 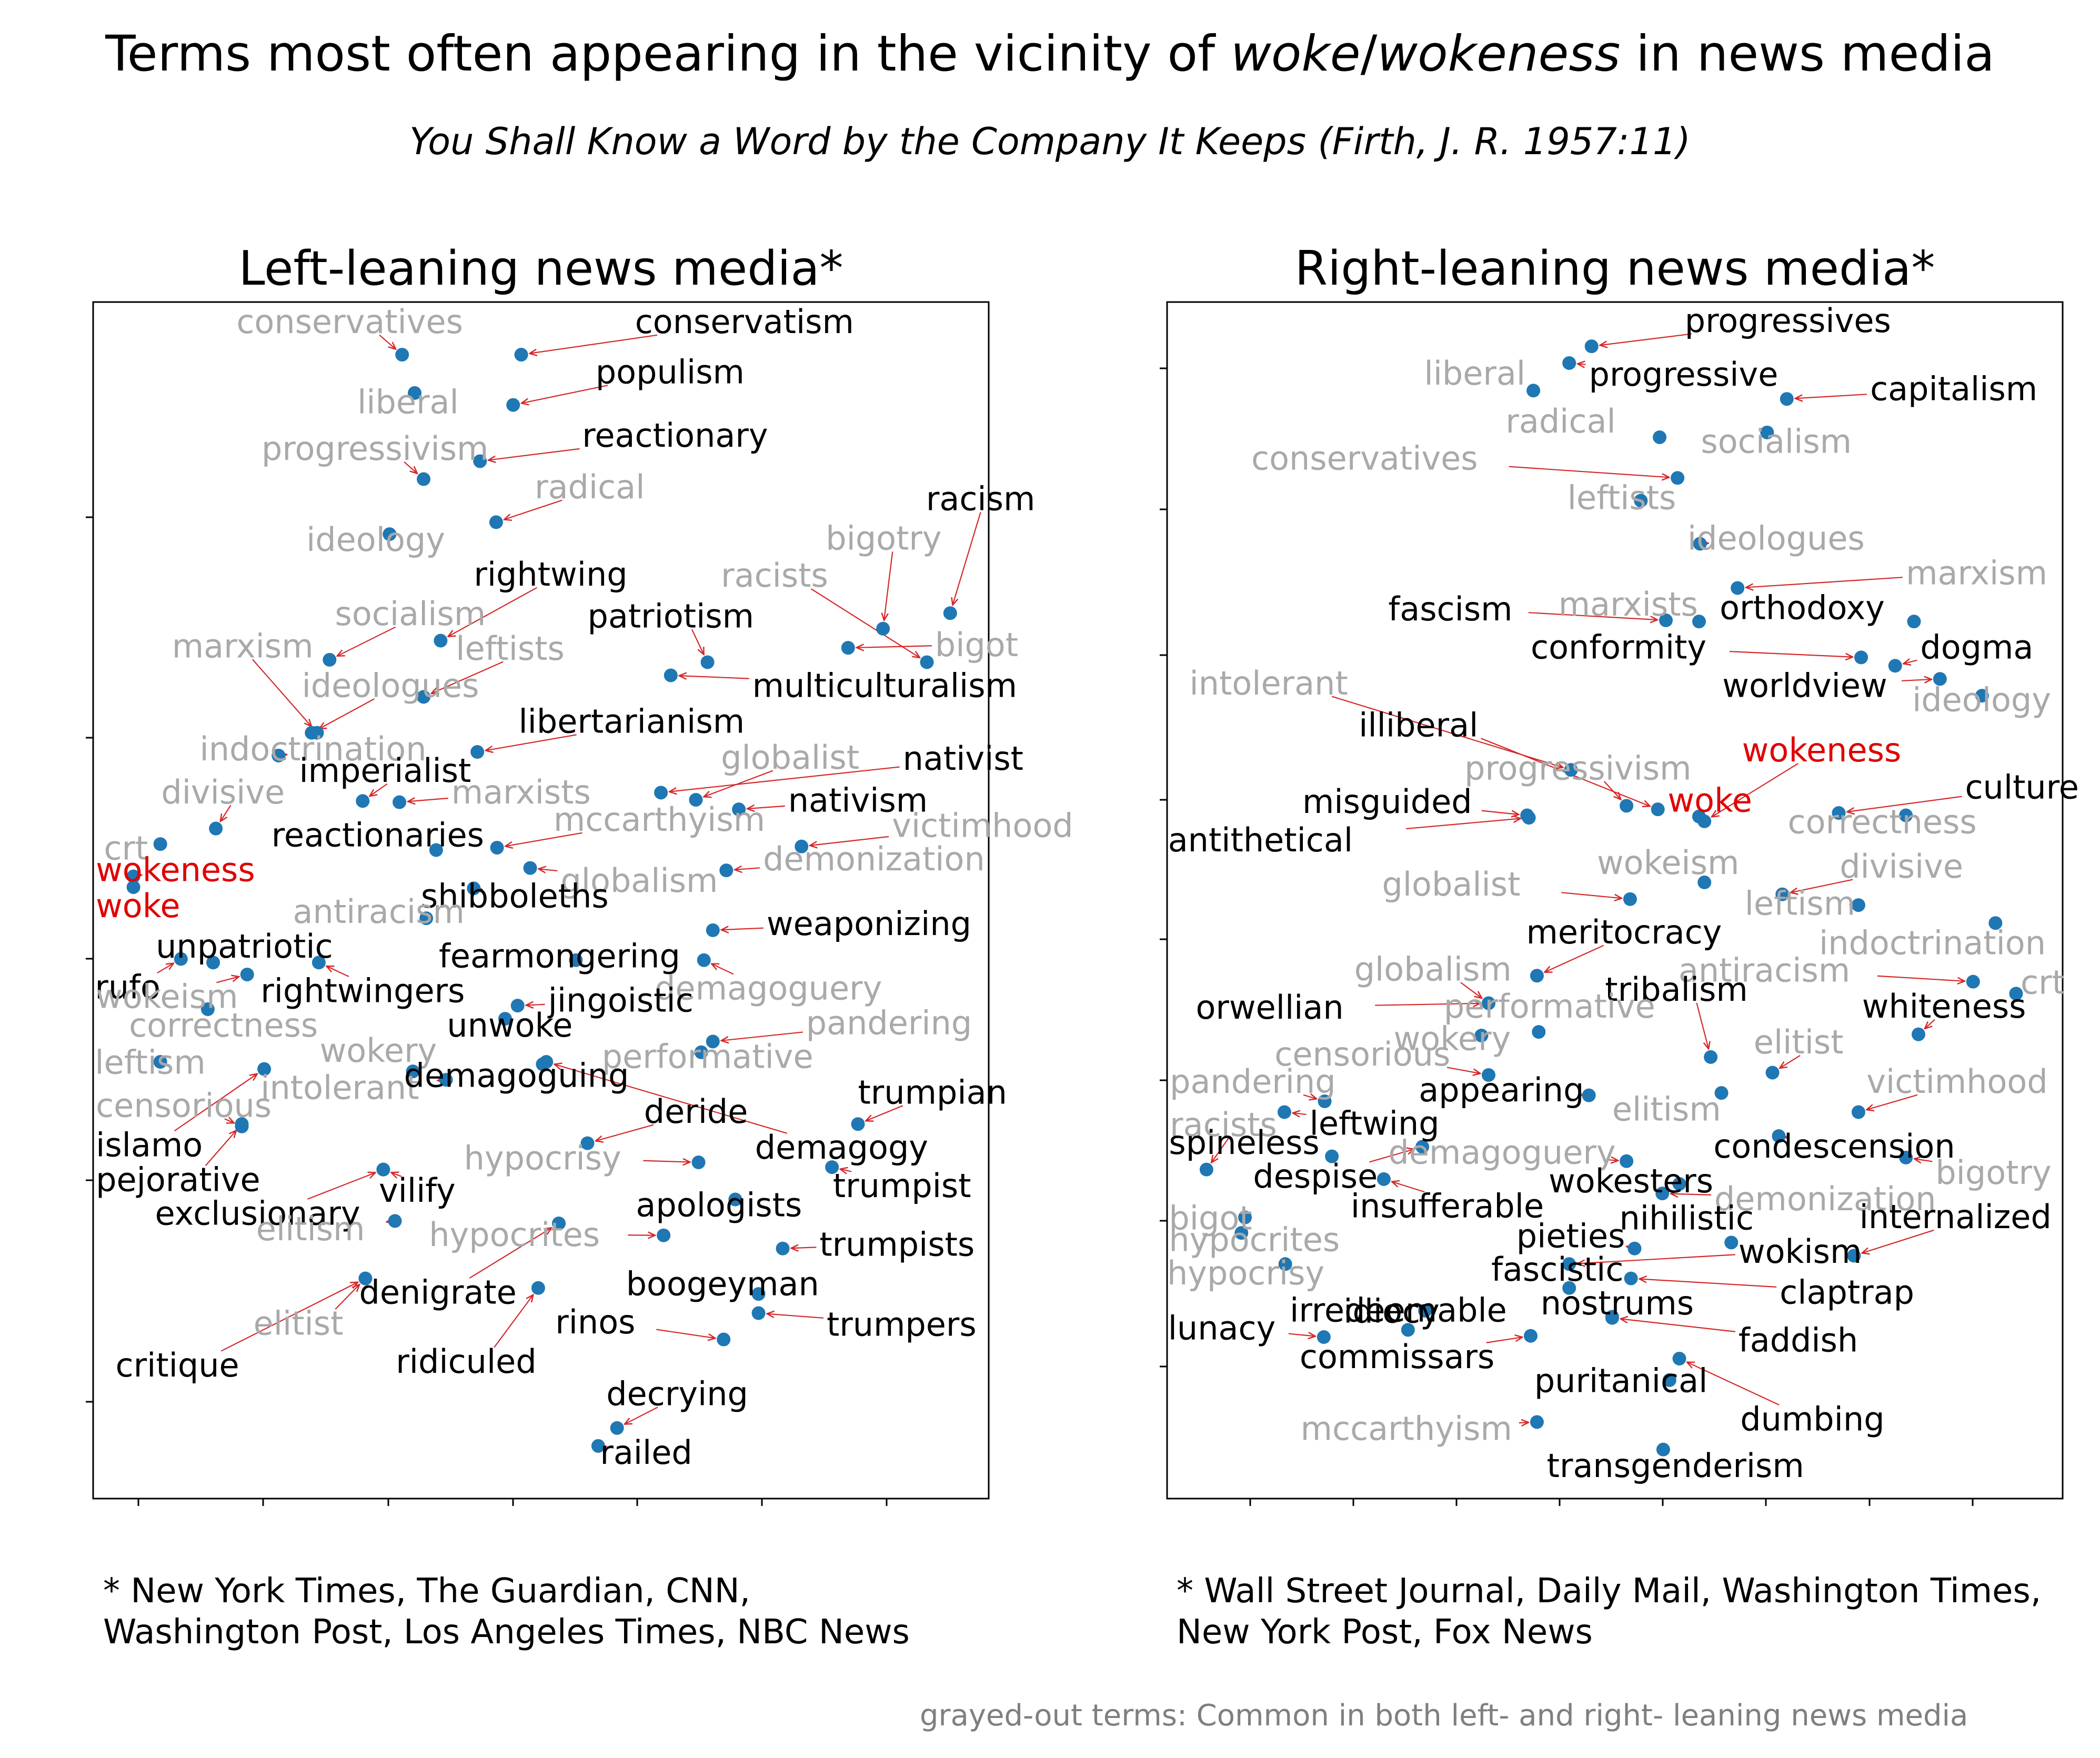 I want to click on right-point-hypocrites, so click(x=1245, y=1217).